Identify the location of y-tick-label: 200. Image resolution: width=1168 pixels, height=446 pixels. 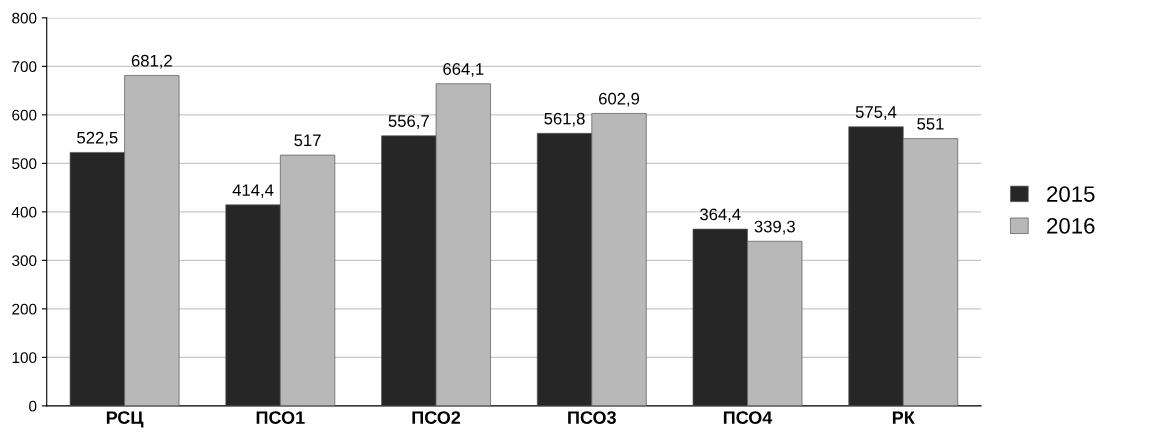
(24, 309).